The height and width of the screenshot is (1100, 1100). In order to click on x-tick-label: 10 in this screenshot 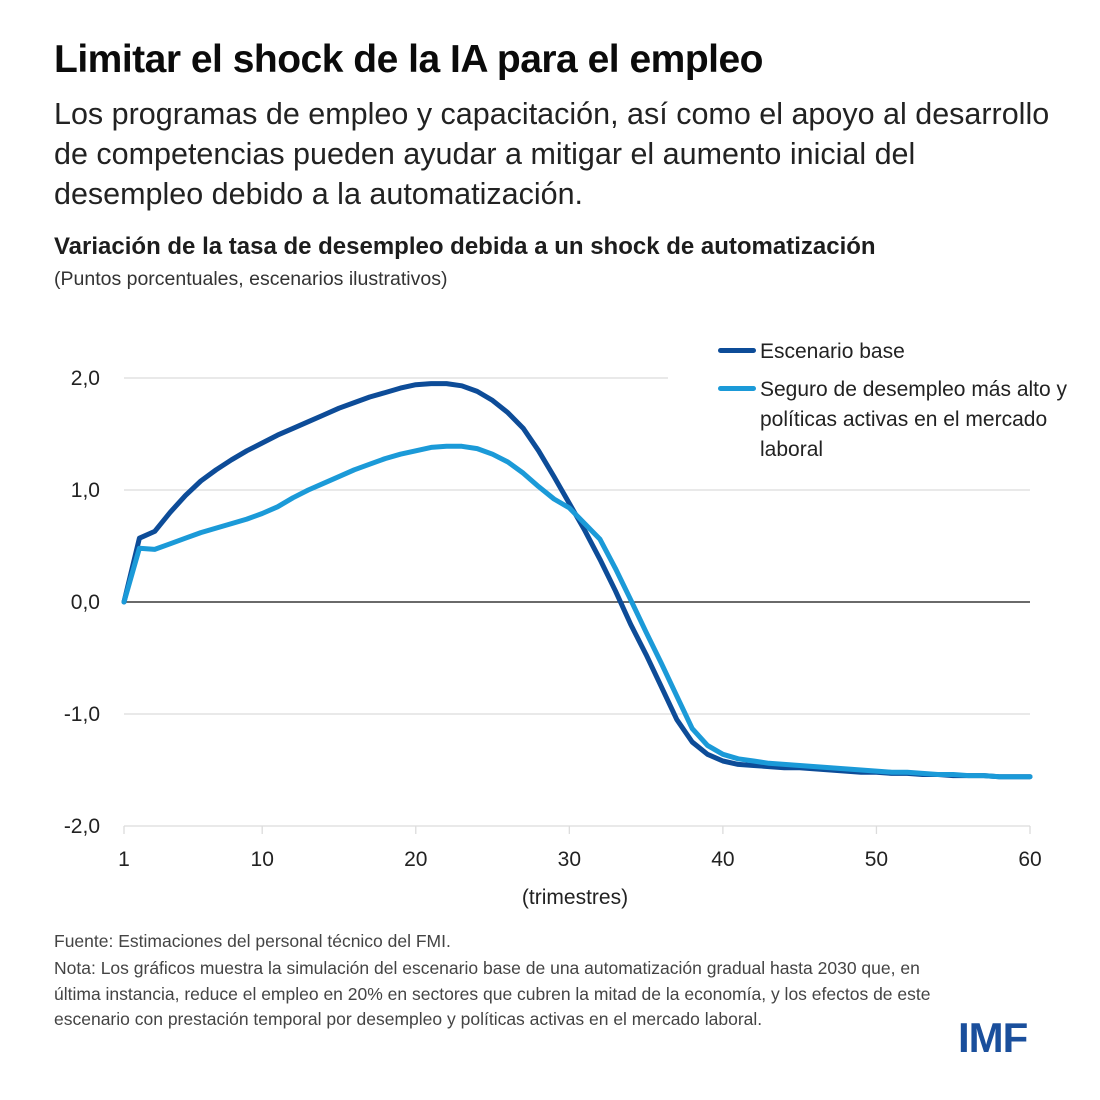, I will do `click(262, 859)`.